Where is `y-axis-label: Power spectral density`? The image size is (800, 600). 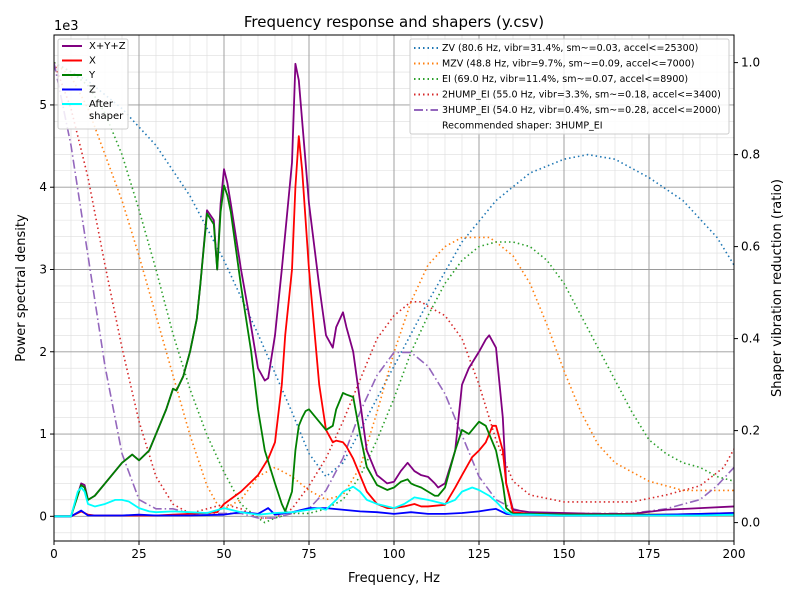
y-axis-label: Power spectral density is located at coordinates (21, 288).